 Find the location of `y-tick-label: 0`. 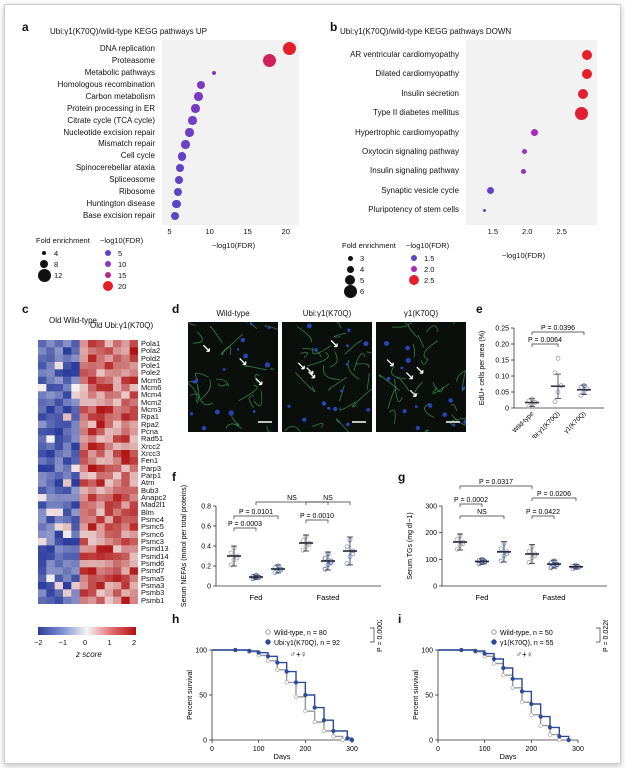

y-tick-label: 0 is located at coordinates (435, 587).